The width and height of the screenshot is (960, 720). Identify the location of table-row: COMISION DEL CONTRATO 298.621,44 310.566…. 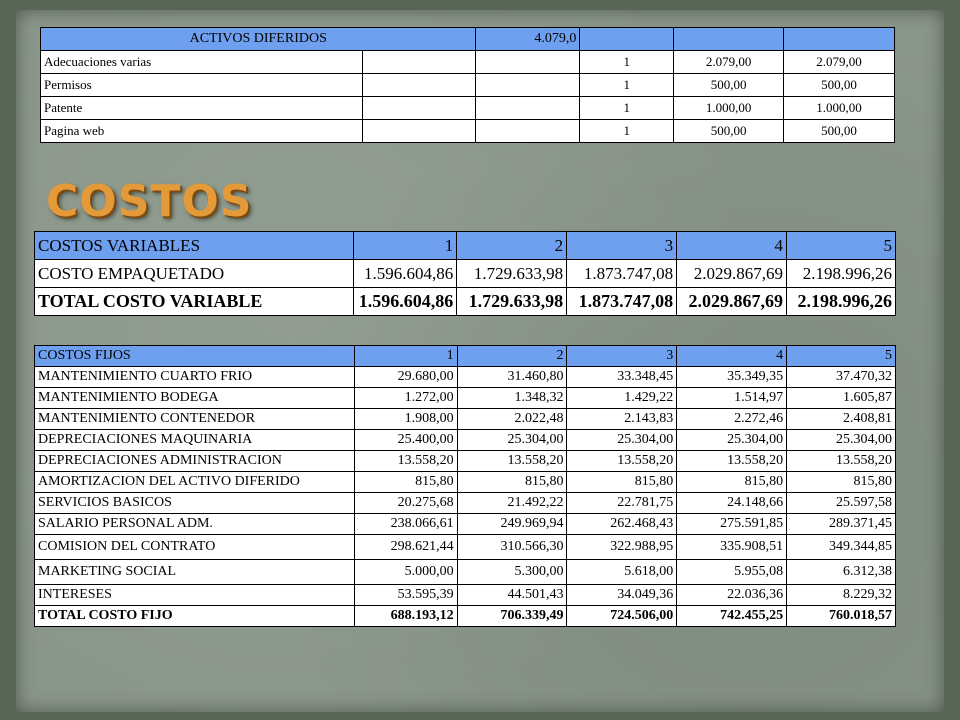
(465, 547).